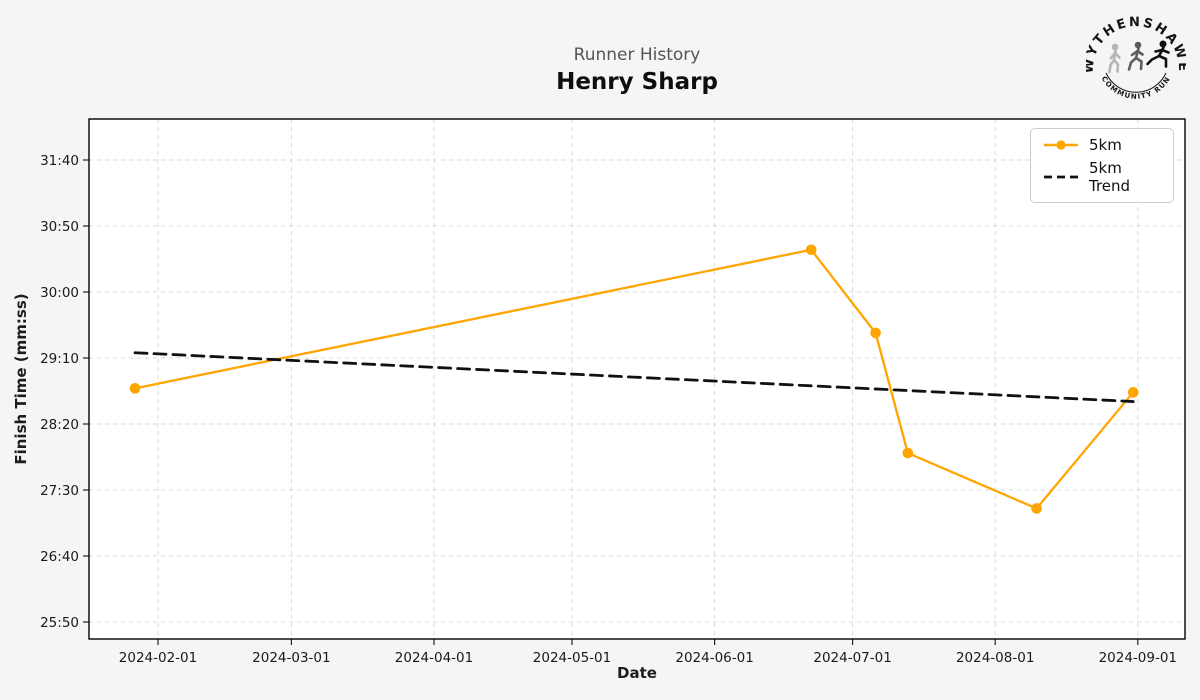 The width and height of the screenshot is (1200, 700). What do you see at coordinates (714, 658) in the screenshot?
I see `x-tick-label: 2024-06-01` at bounding box center [714, 658].